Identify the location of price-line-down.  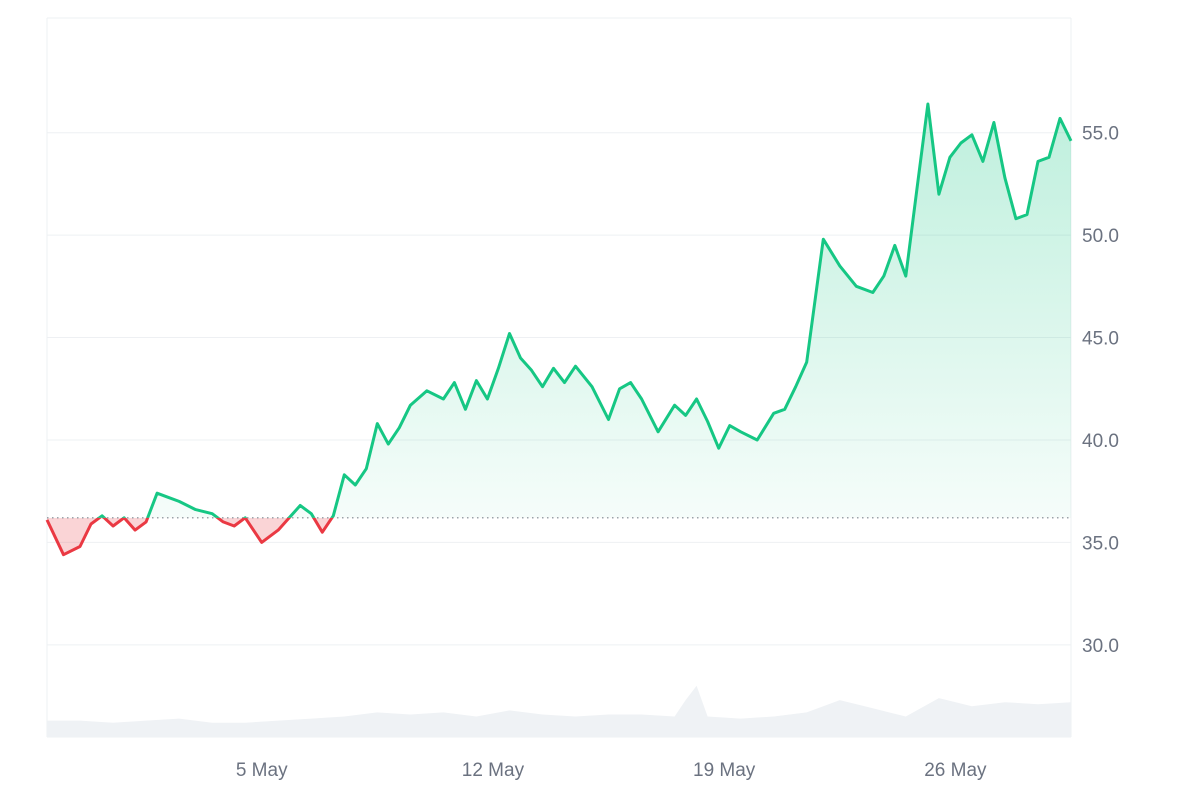
(189, 537).